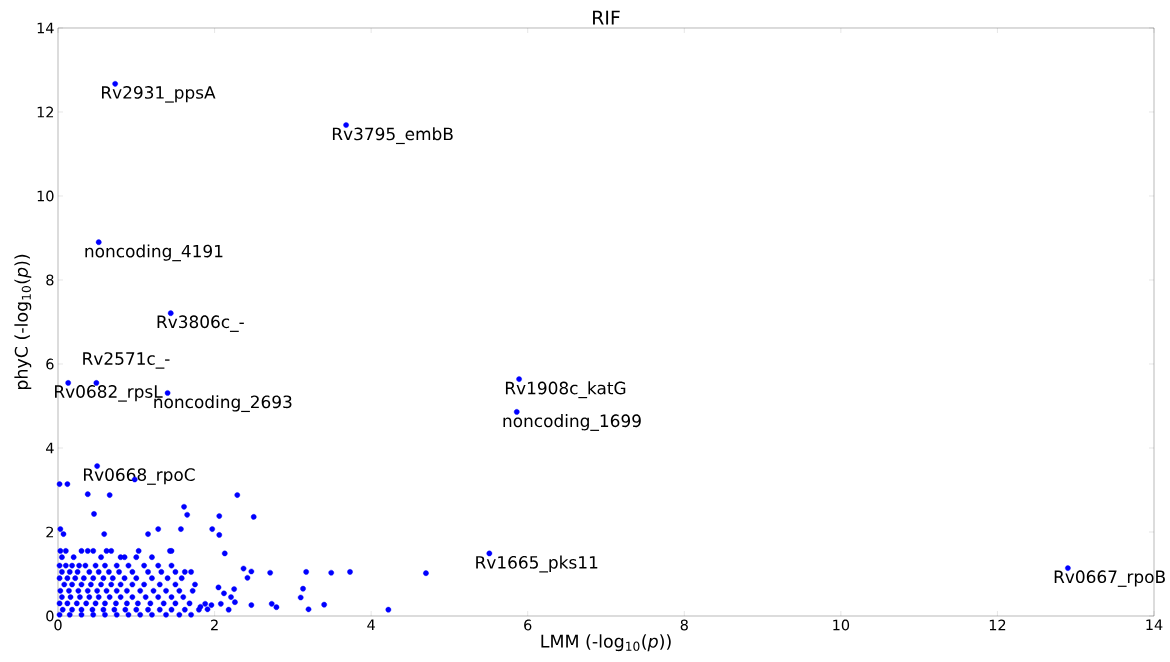 The image size is (1170, 662). I want to click on y-tick-label: 10, so click(45, 196).